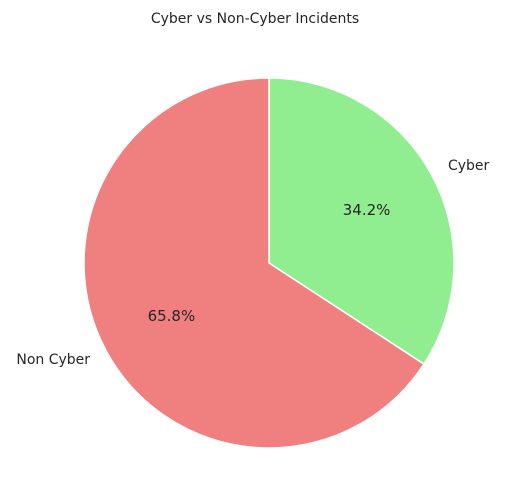  Describe the element at coordinates (469, 166) in the screenshot. I see `slice-label-cyber: Cyber` at that location.